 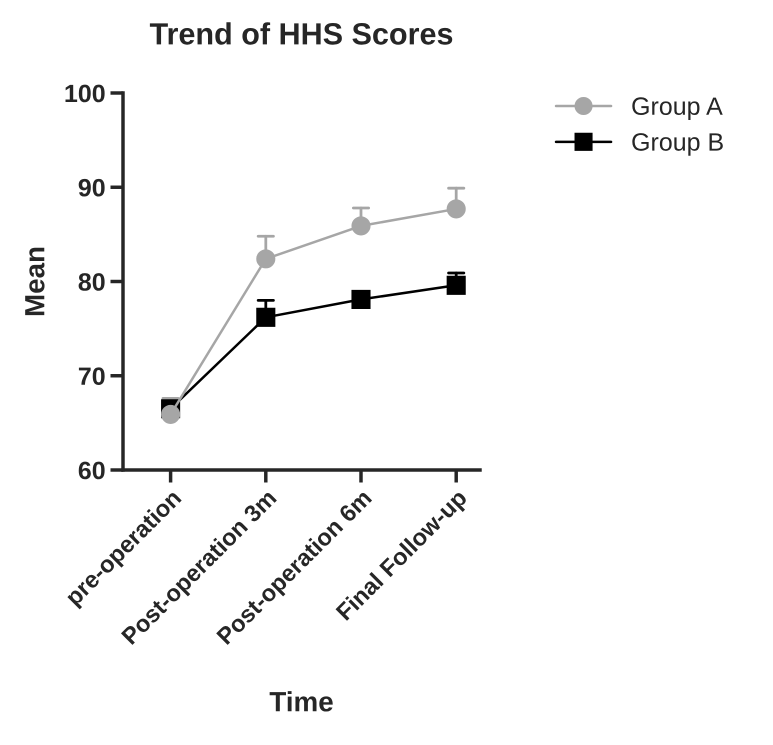 I want to click on legend-label: Group A, so click(x=677, y=108).